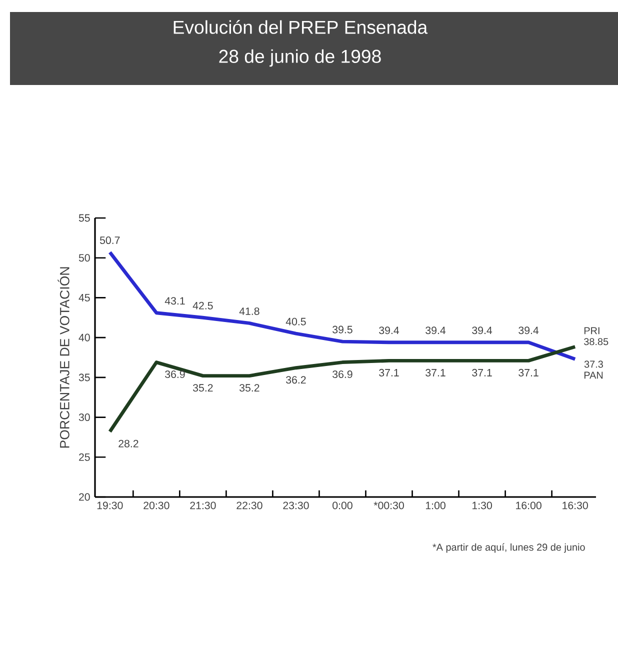 This screenshot has height=661, width=618. Describe the element at coordinates (436, 506) in the screenshot. I see `x-tick-label: 1:00` at that location.